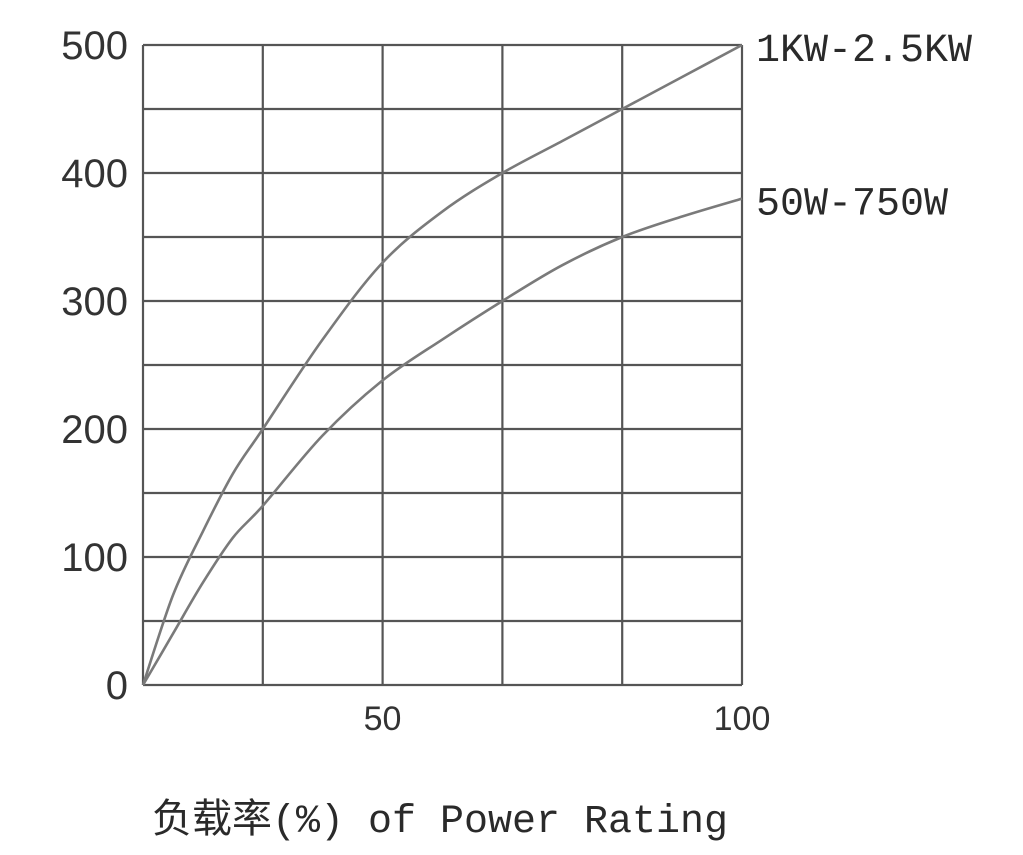 The width and height of the screenshot is (1023, 855). I want to click on series-labels: 1KW-2.5KW 50W-750W, so click(864, 128).